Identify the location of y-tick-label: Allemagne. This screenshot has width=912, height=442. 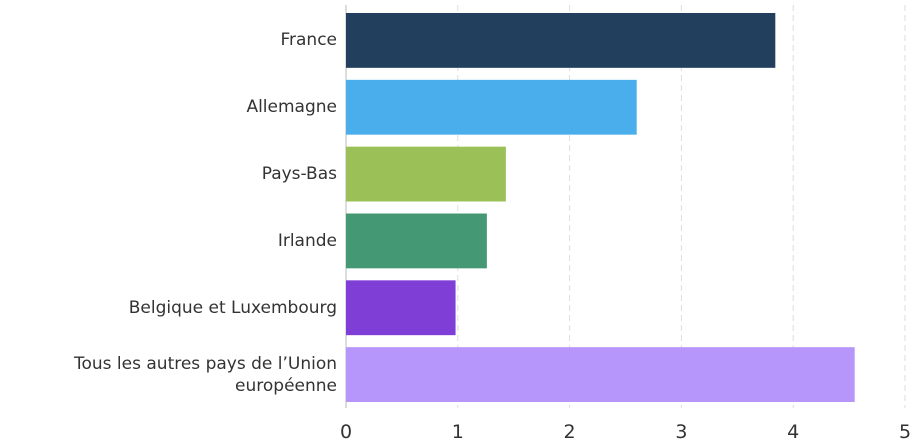
(291, 107).